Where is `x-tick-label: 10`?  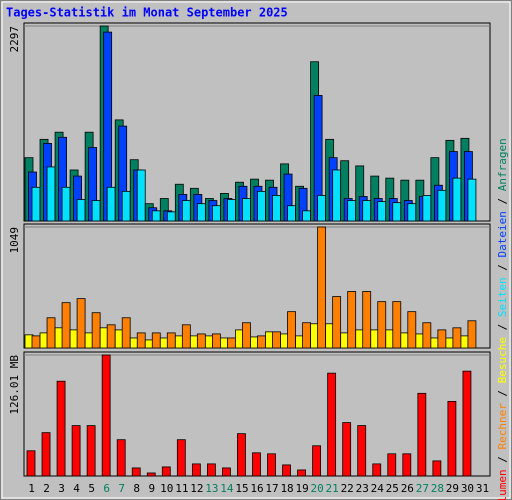
x-tick-label: 10 is located at coordinates (166, 488).